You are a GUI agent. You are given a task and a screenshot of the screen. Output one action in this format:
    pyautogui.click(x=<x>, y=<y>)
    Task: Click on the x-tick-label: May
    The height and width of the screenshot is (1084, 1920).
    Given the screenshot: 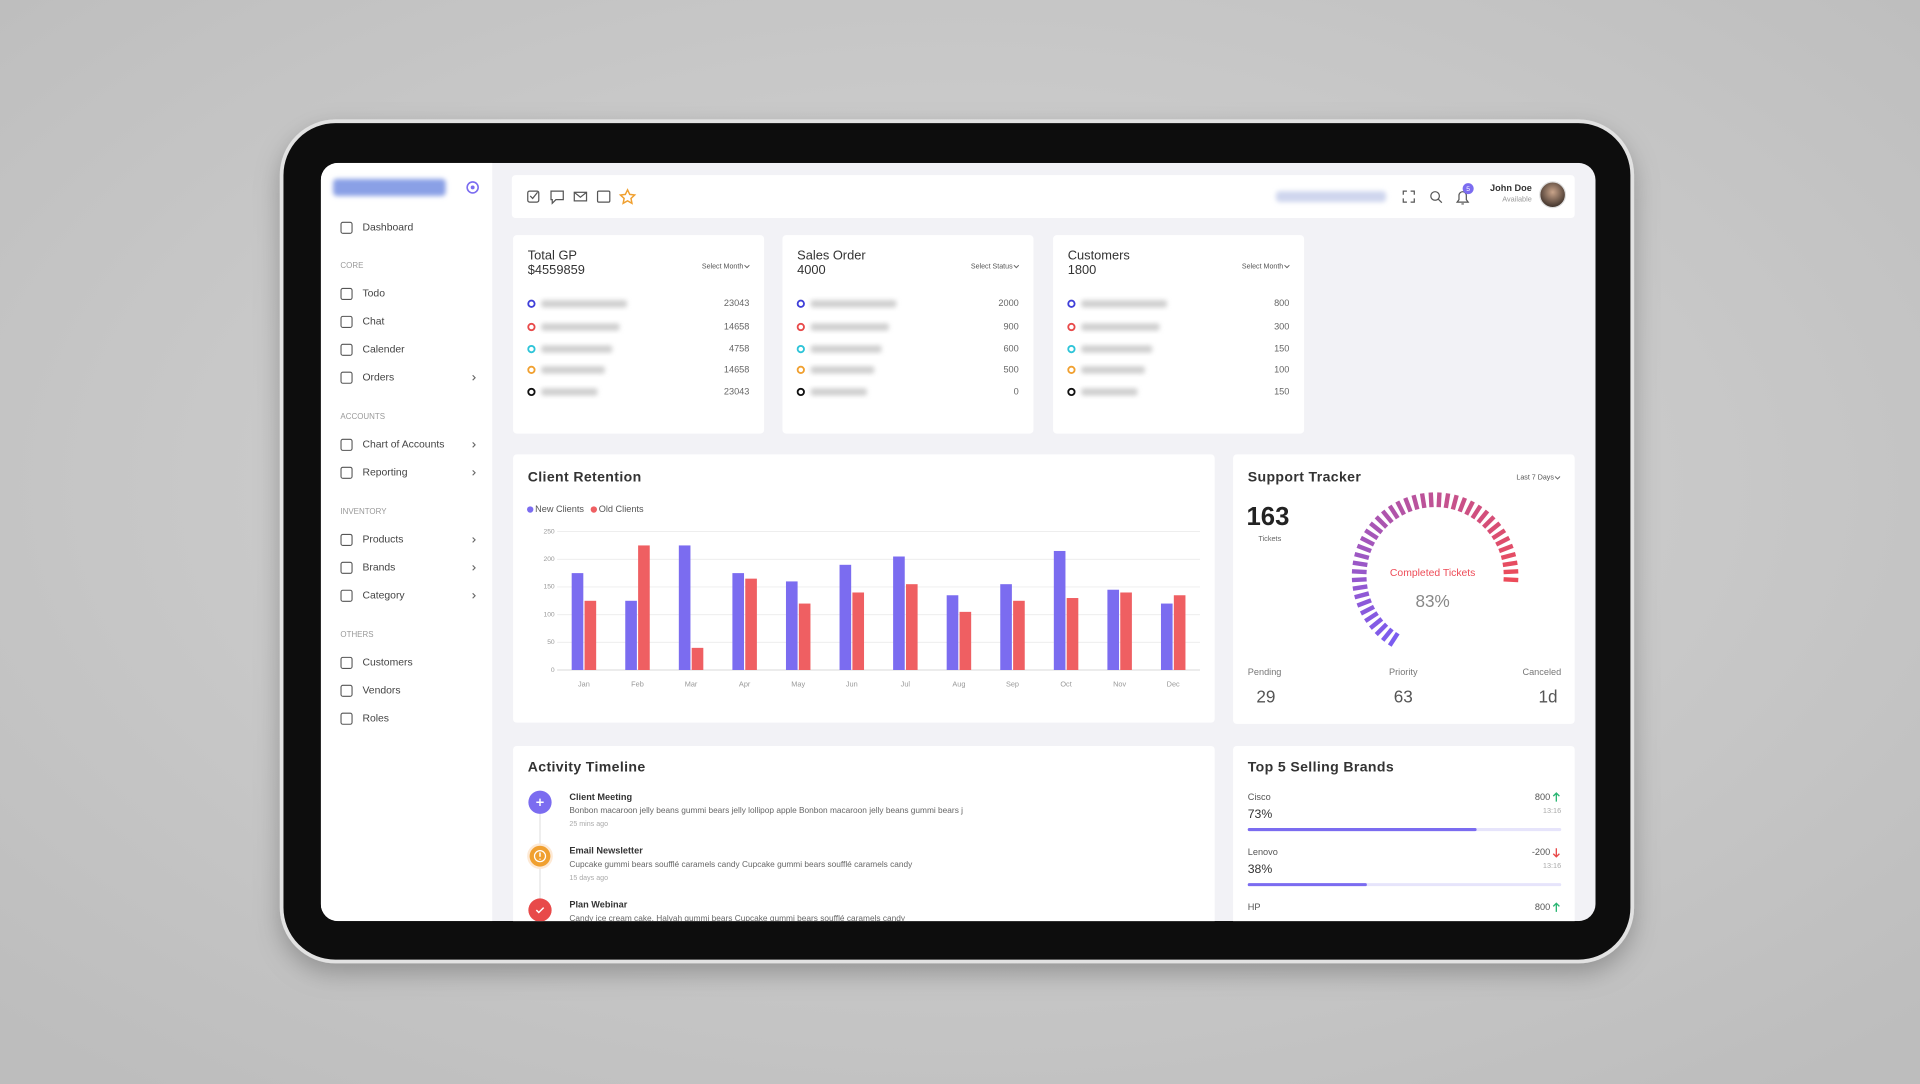 What is the action you would take?
    pyautogui.click(x=798, y=684)
    